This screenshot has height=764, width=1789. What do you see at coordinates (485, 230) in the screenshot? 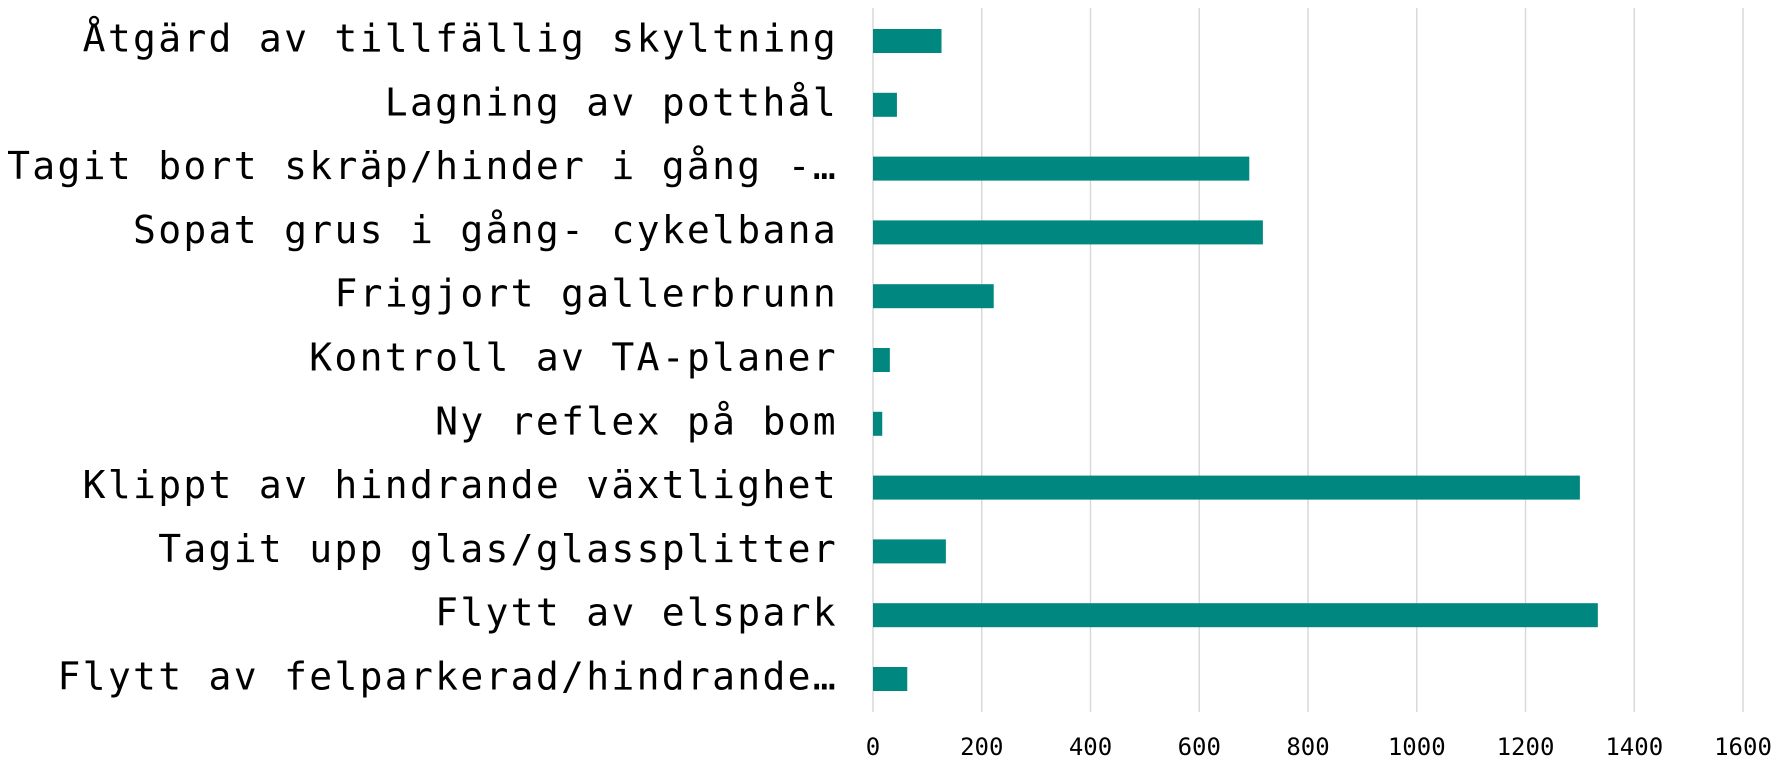
I see `y-tick-label: Sopat grus i gång- cykelbana` at bounding box center [485, 230].